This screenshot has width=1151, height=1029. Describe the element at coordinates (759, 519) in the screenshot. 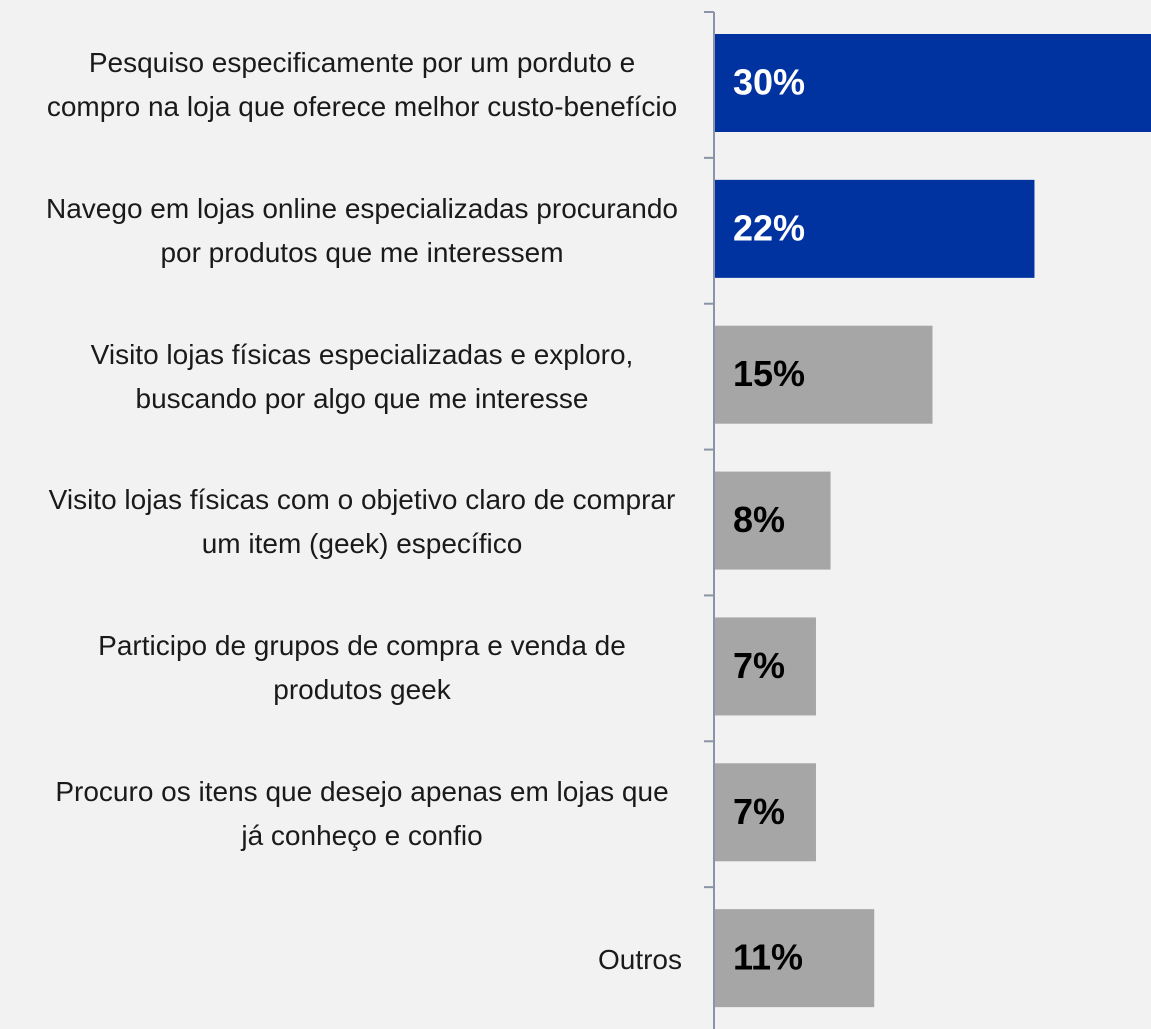

I see `value-label: 8%` at that location.